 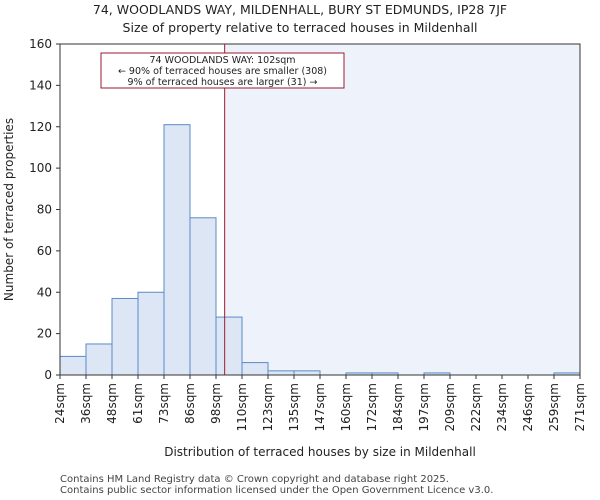 I want to click on bar-36sqm, so click(x=99, y=359).